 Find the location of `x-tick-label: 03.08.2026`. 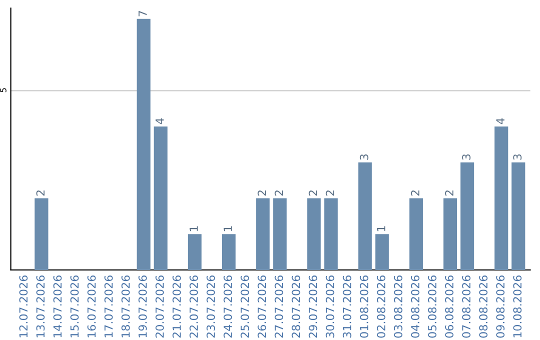

x-tick-label: 03.08.2026 is located at coordinates (398, 307).